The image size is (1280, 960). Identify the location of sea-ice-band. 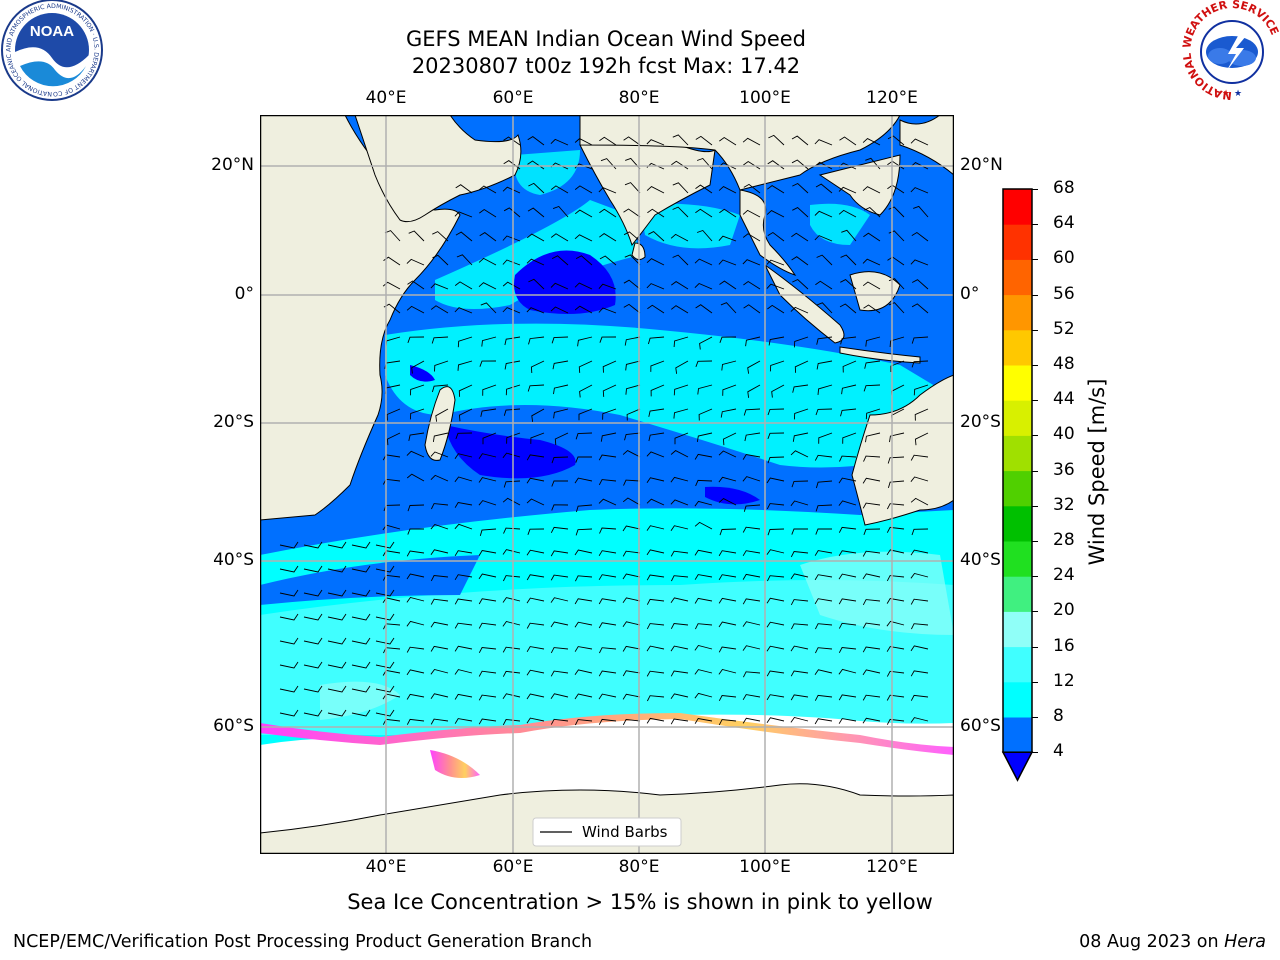
(607, 734).